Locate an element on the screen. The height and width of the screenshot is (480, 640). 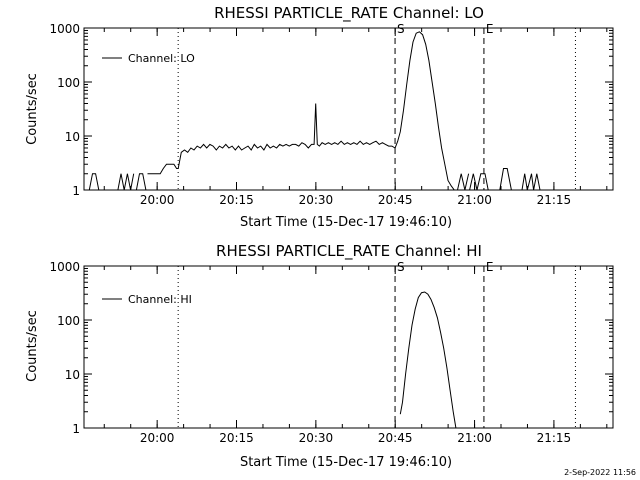
legend-label: Channel: LO is located at coordinates (161, 58).